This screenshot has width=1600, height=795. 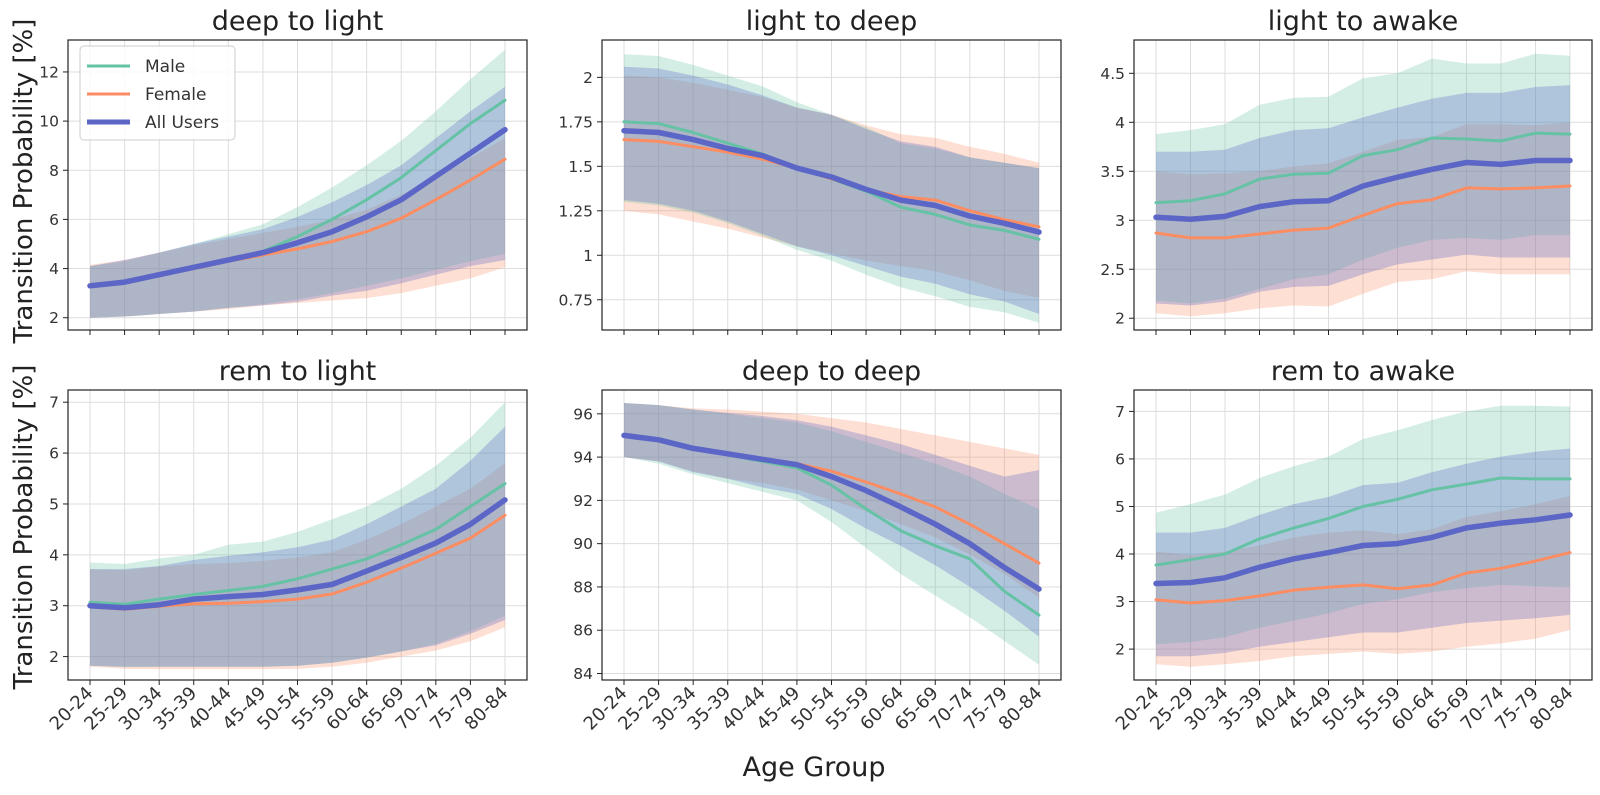 What do you see at coordinates (298, 371) in the screenshot?
I see `panel-title: rem to light` at bounding box center [298, 371].